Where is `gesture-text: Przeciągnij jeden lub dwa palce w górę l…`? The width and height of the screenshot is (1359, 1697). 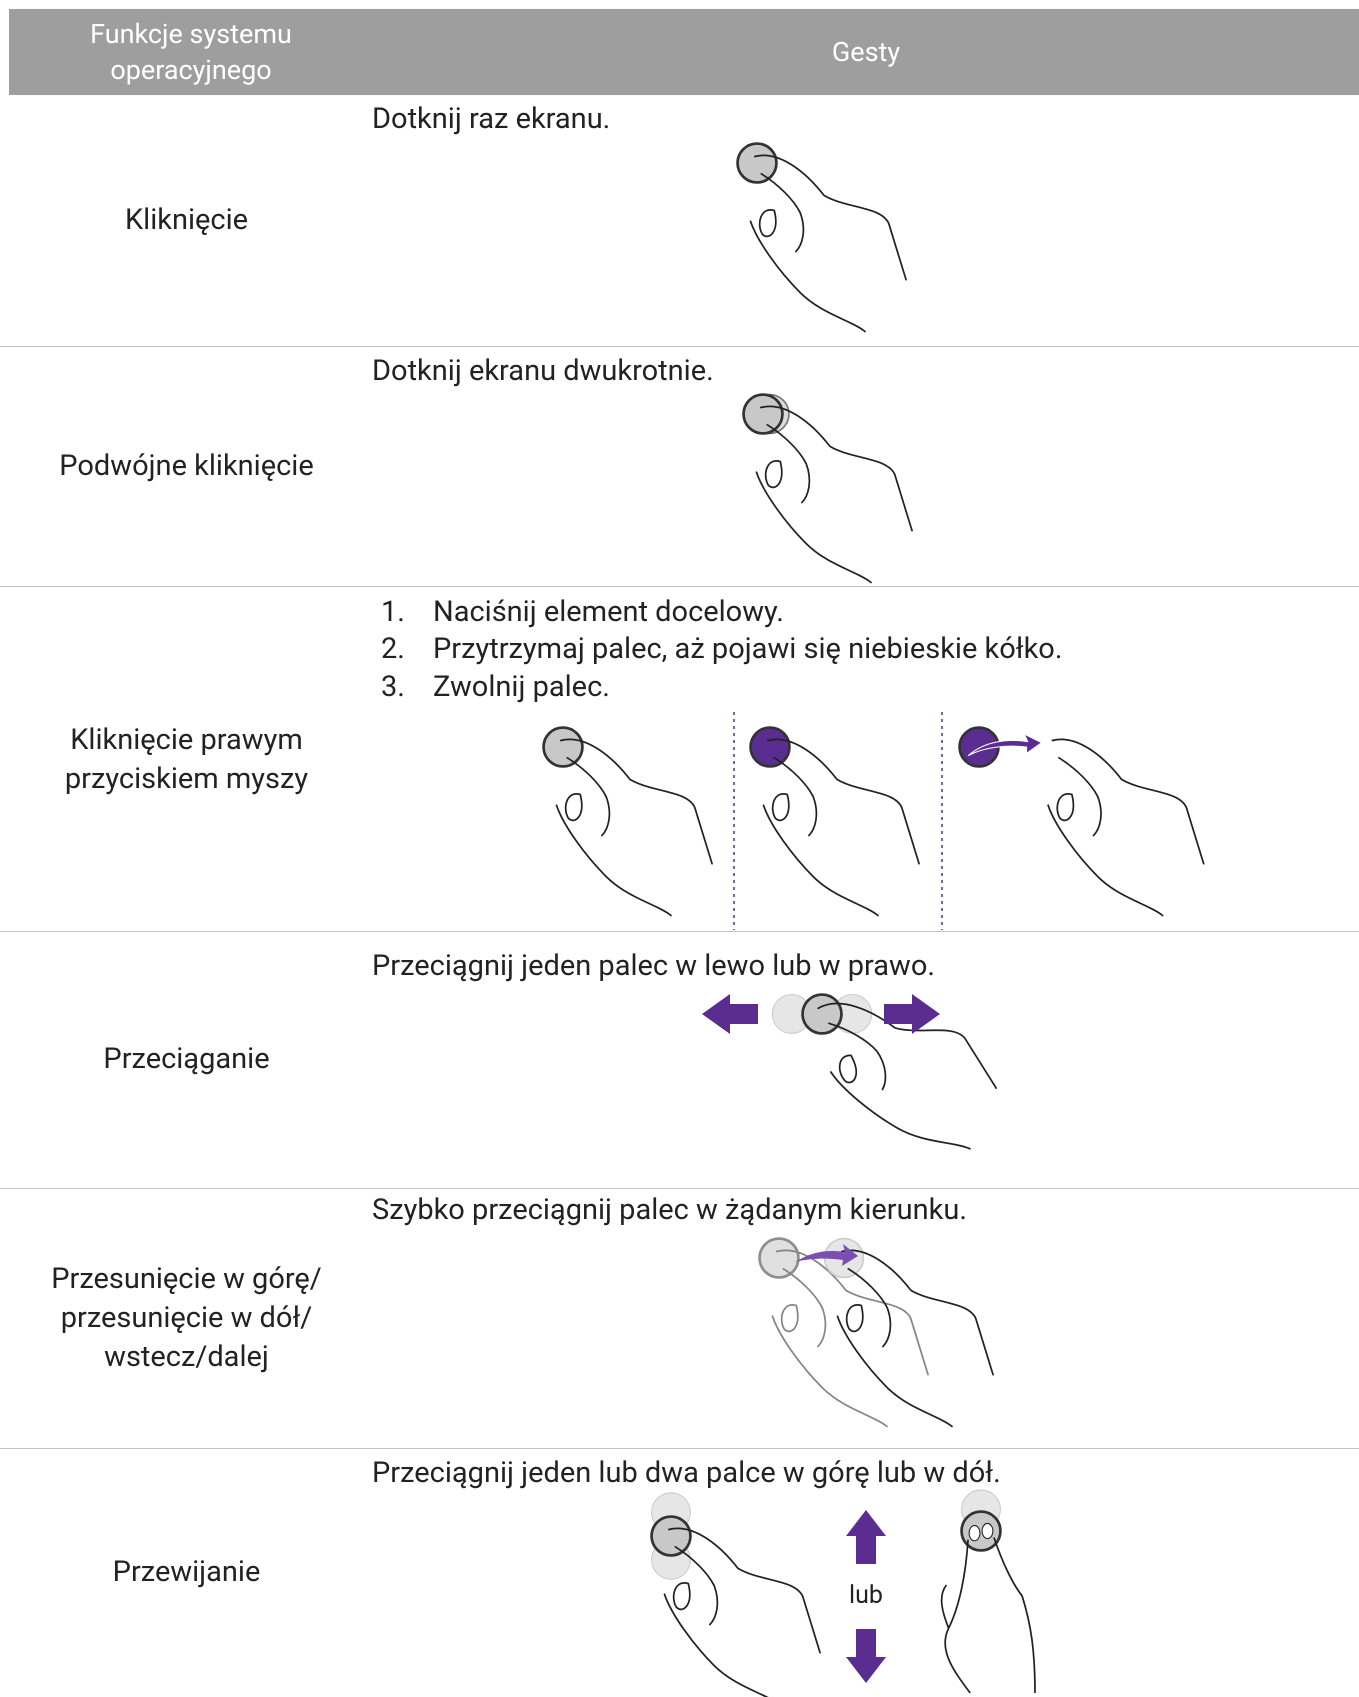
gesture-text: Przeciągnij jeden lub dwa palce w górę l… is located at coordinates (686, 1473).